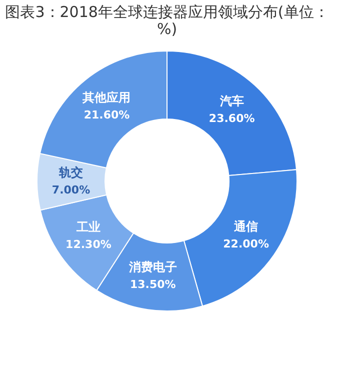 This screenshot has height=370, width=352. Describe the element at coordinates (167, 20) in the screenshot. I see `chart-title: 图表3：2018年全球连接器应用领域分布(单位：%)` at that location.